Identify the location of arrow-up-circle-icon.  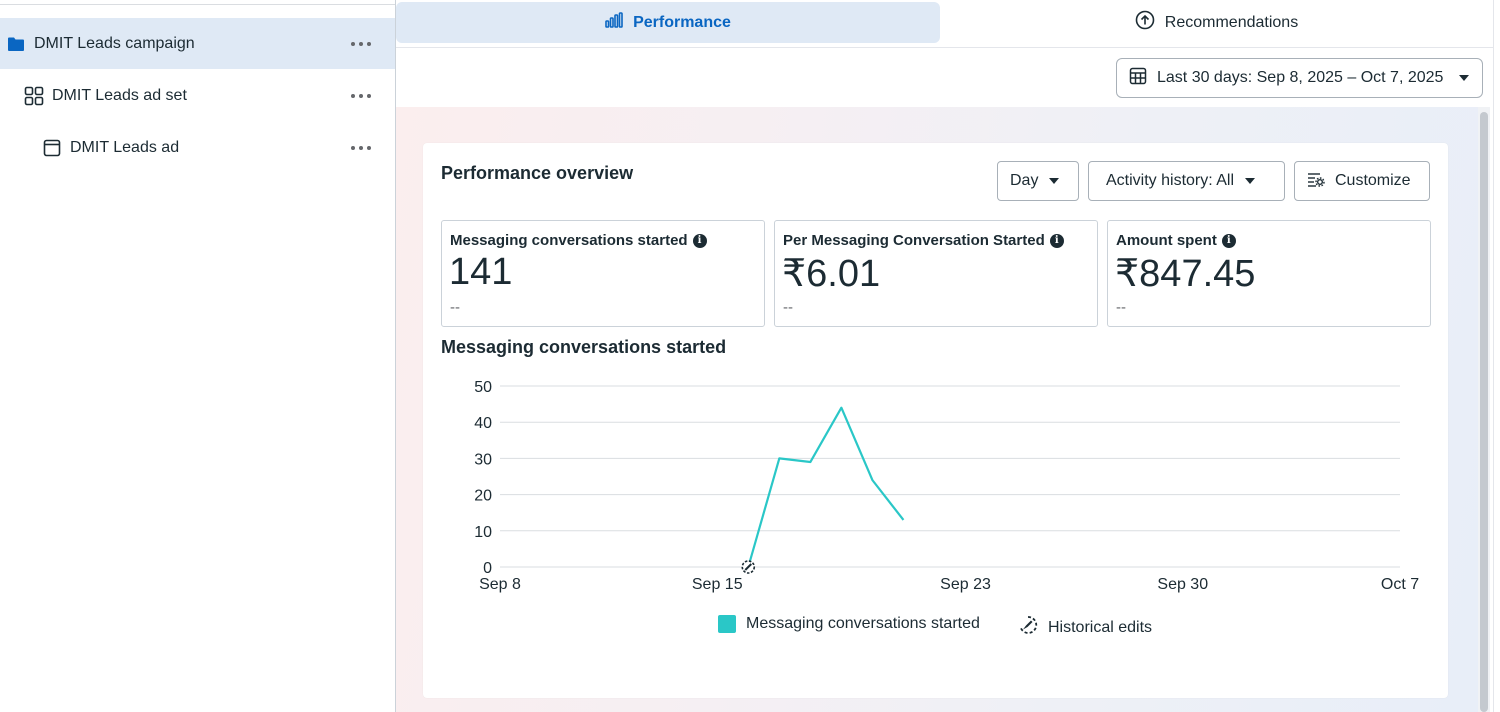
(1145, 22).